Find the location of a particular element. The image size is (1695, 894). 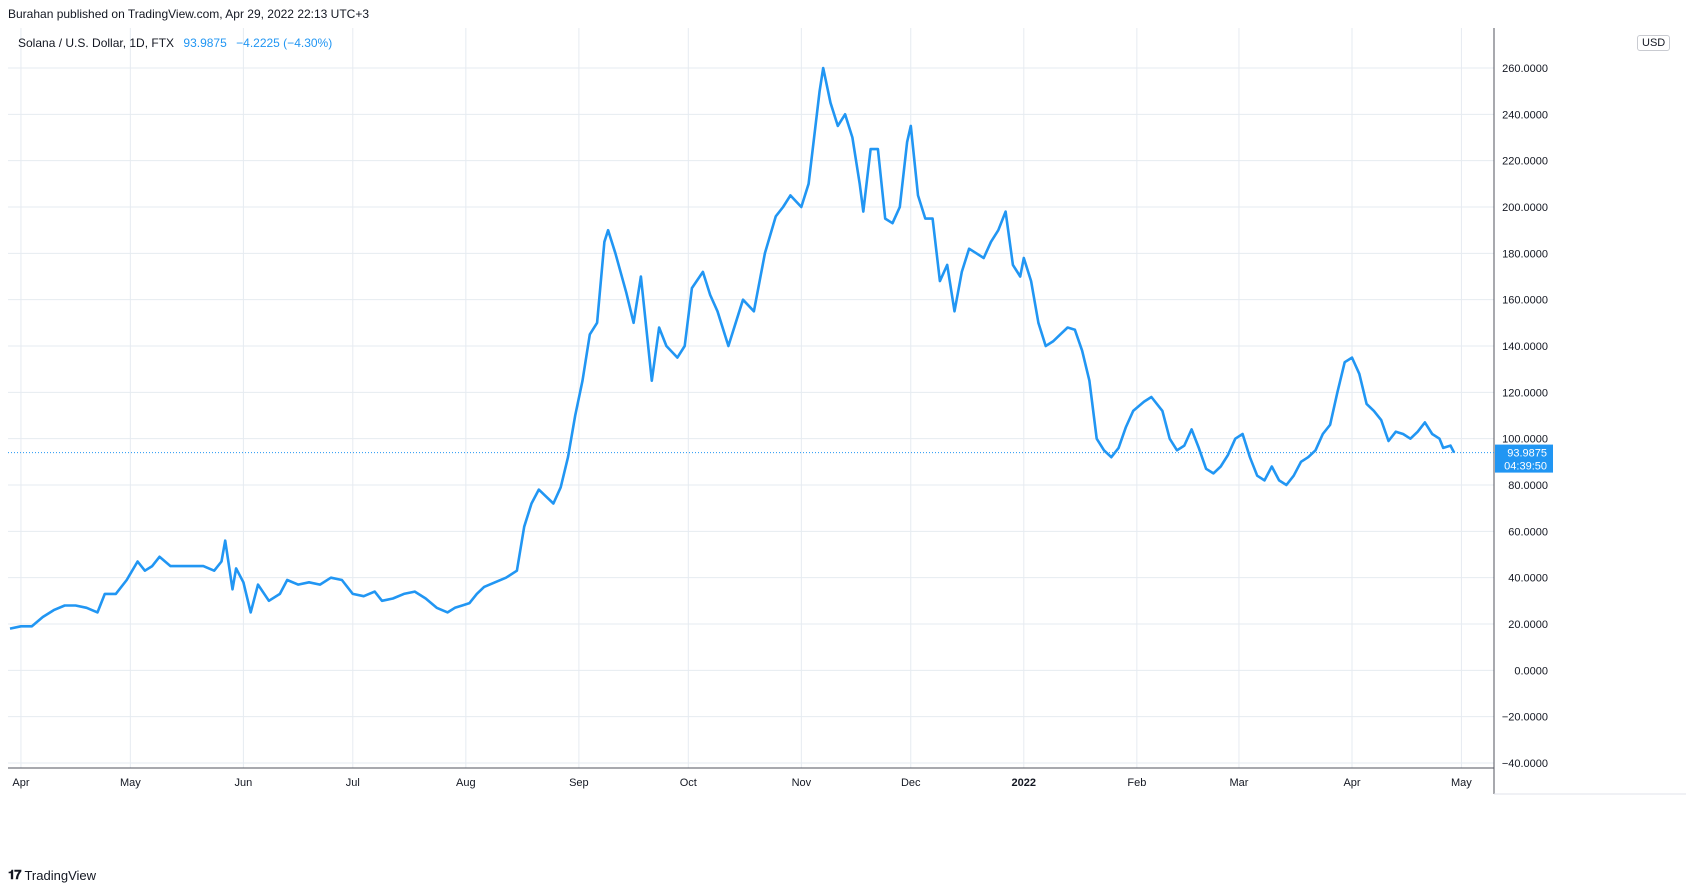

x-tick-label: Feb is located at coordinates (1136, 783).